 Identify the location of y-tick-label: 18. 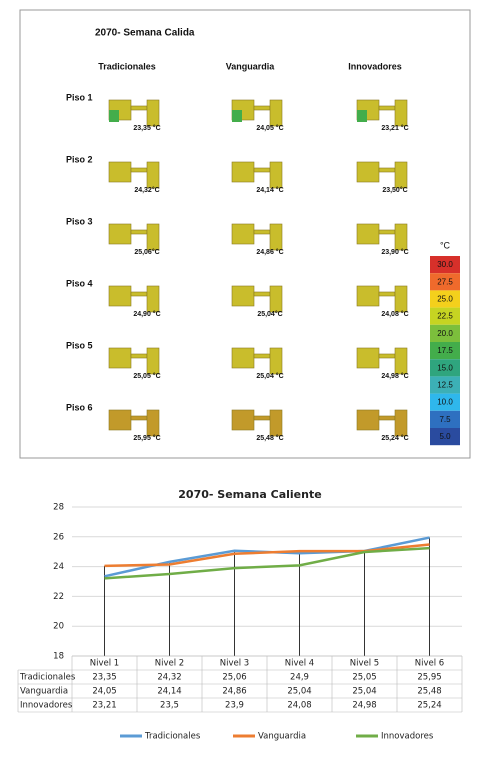
(58, 657).